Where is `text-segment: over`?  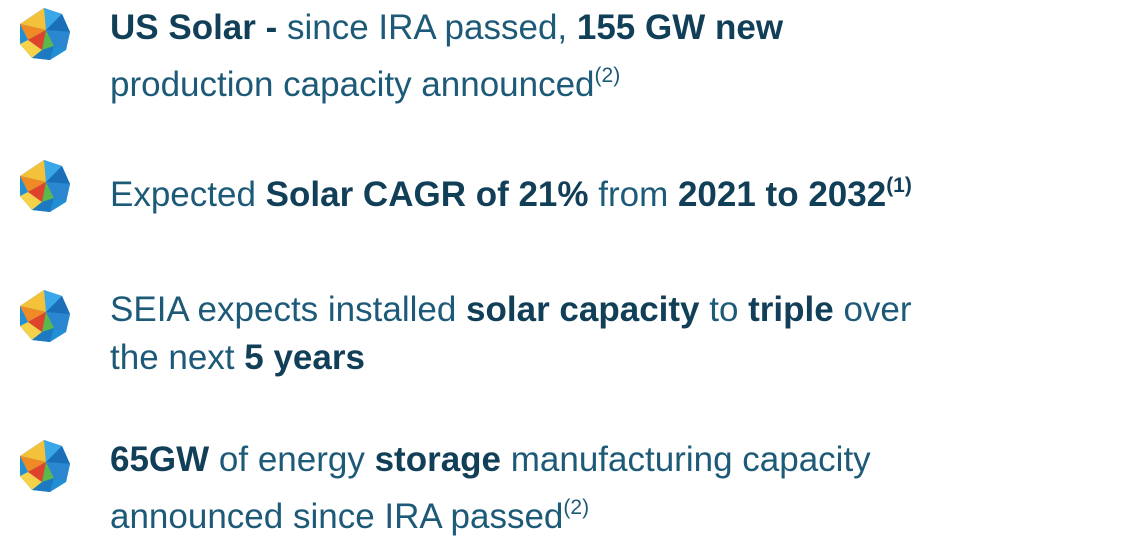 text-segment: over is located at coordinates (872, 309).